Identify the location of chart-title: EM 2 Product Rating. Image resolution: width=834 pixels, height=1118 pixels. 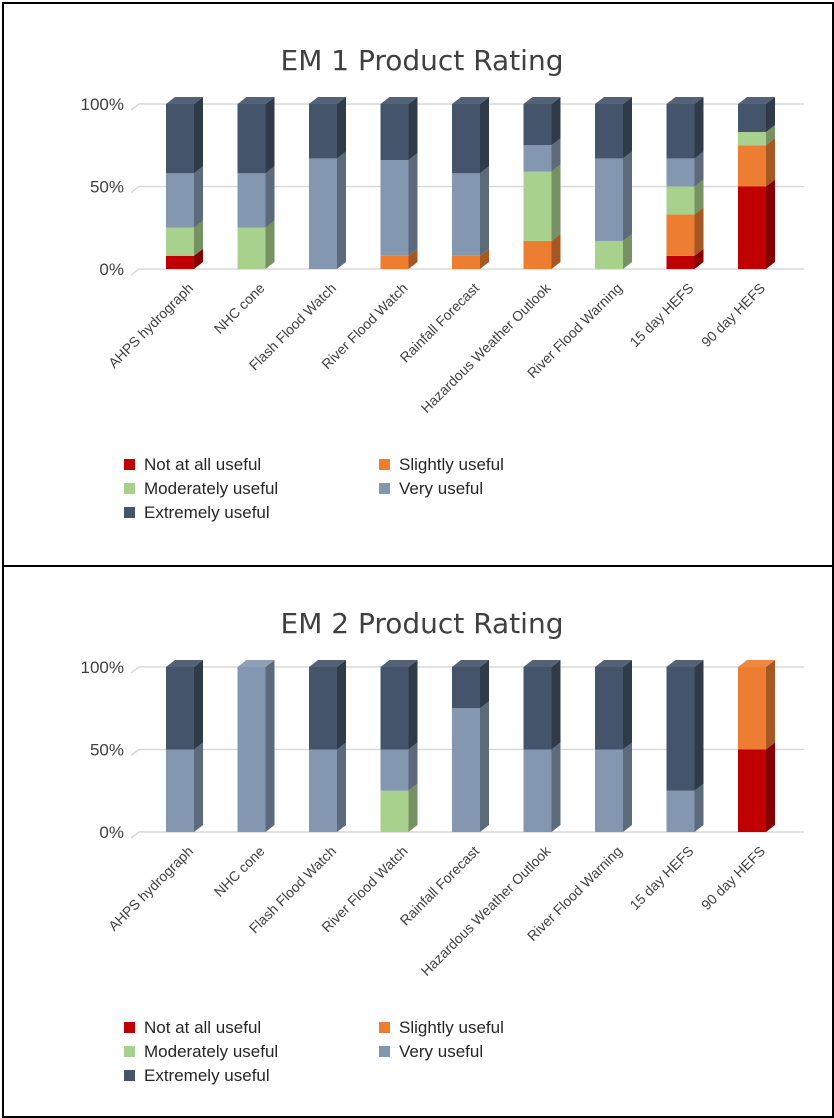
(422, 623).